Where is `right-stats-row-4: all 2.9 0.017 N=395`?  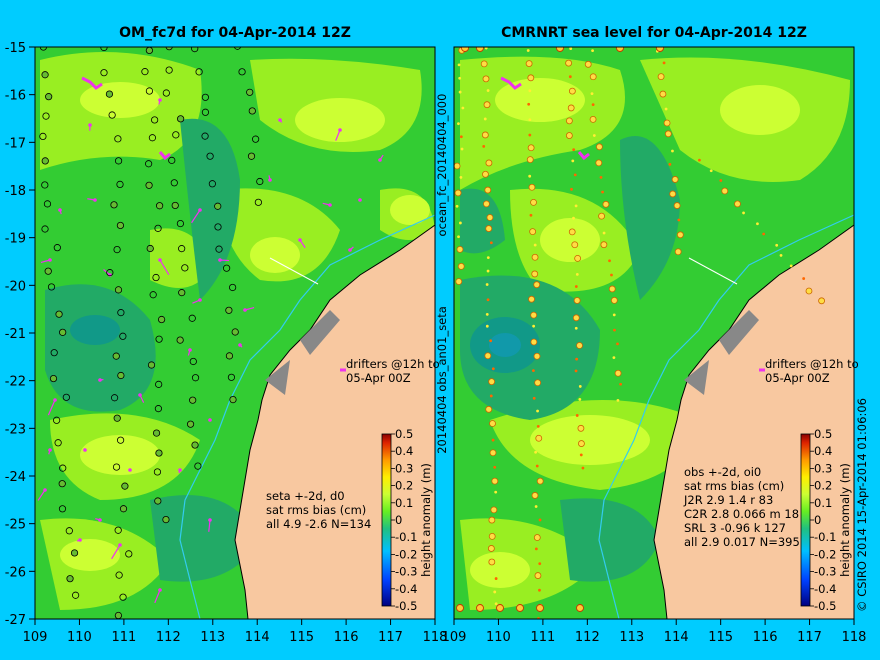 right-stats-row-4: all 2.9 0.017 N=395 is located at coordinates (742, 542).